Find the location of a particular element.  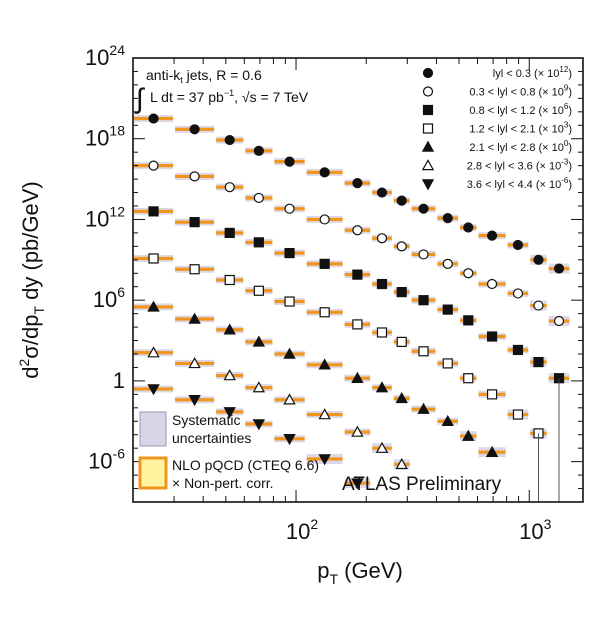

y-tick-label: 10⁻⁶ is located at coordinates (106, 460).